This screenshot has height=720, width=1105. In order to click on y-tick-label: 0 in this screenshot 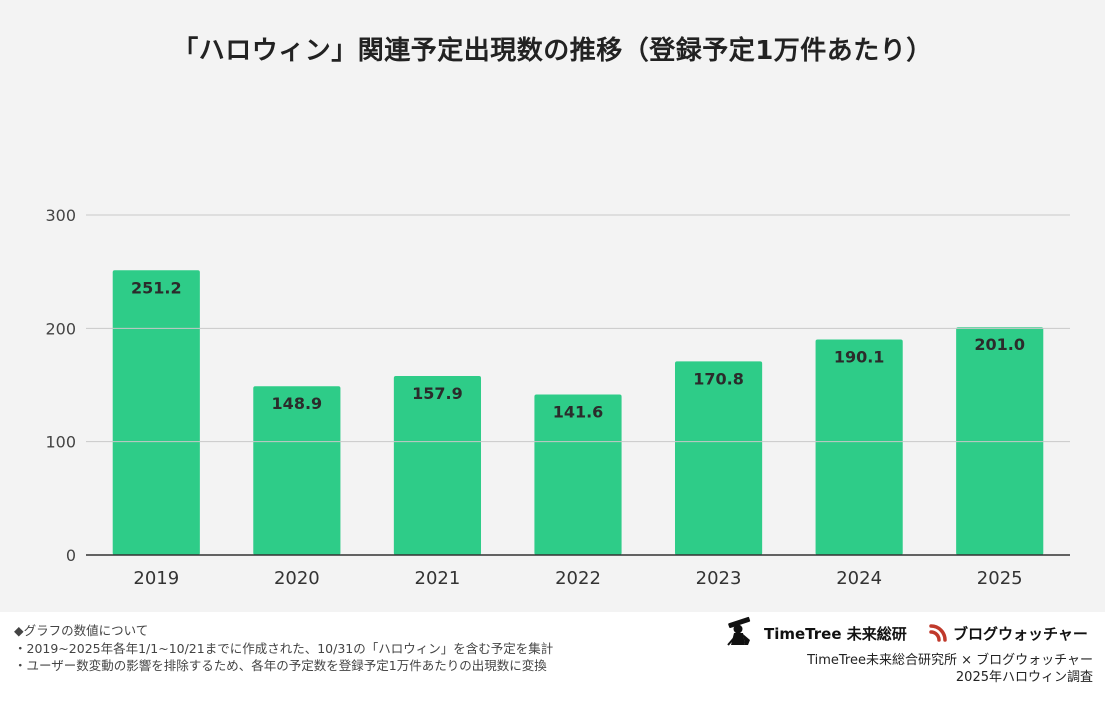, I will do `click(71, 555)`.